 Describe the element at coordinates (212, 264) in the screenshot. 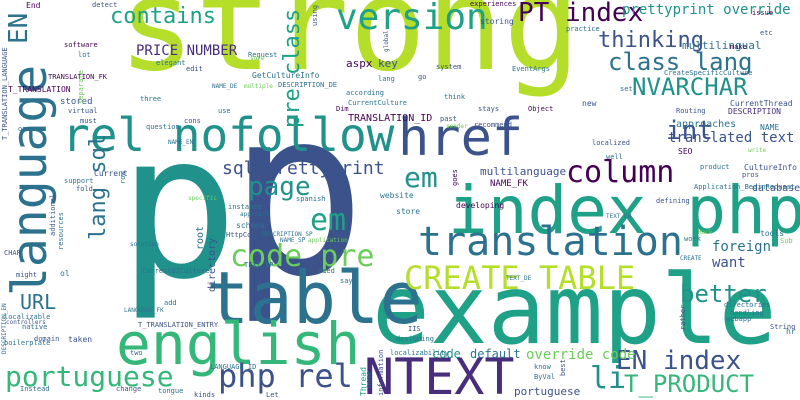

I see `word-directory: directory` at that location.